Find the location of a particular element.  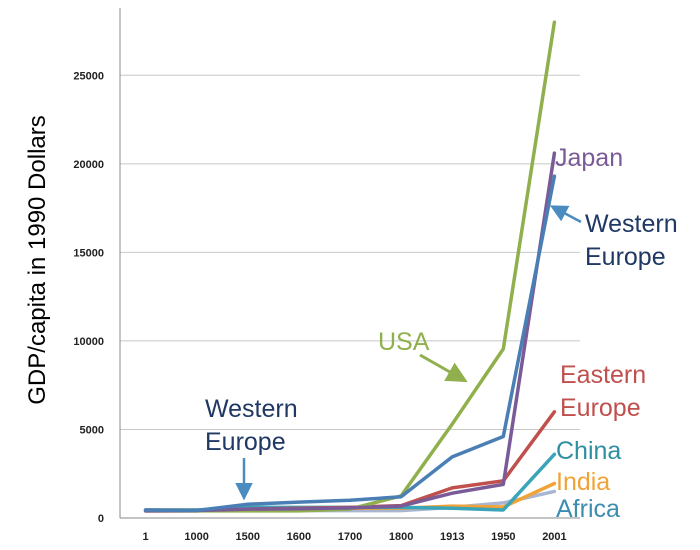

annotation-line: Japan is located at coordinates (589, 158).